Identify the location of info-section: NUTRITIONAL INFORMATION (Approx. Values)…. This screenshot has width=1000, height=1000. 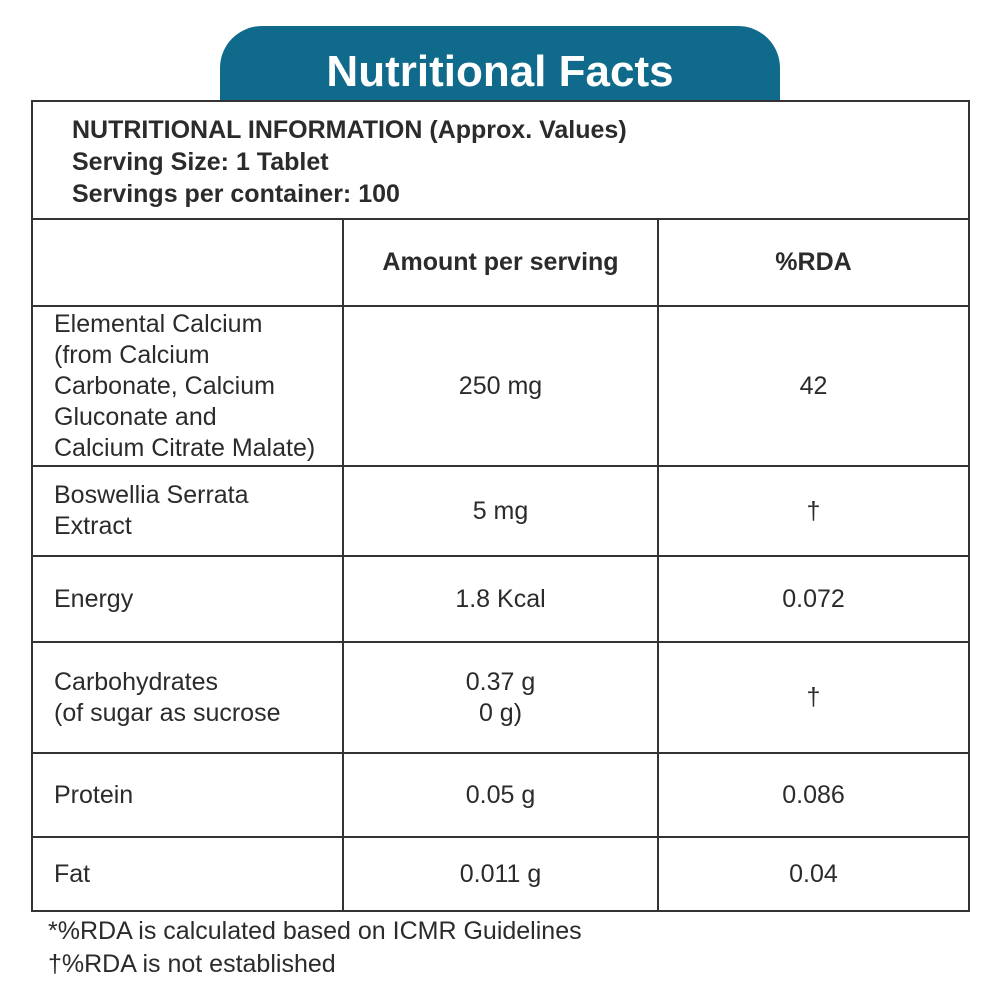
(500, 161).